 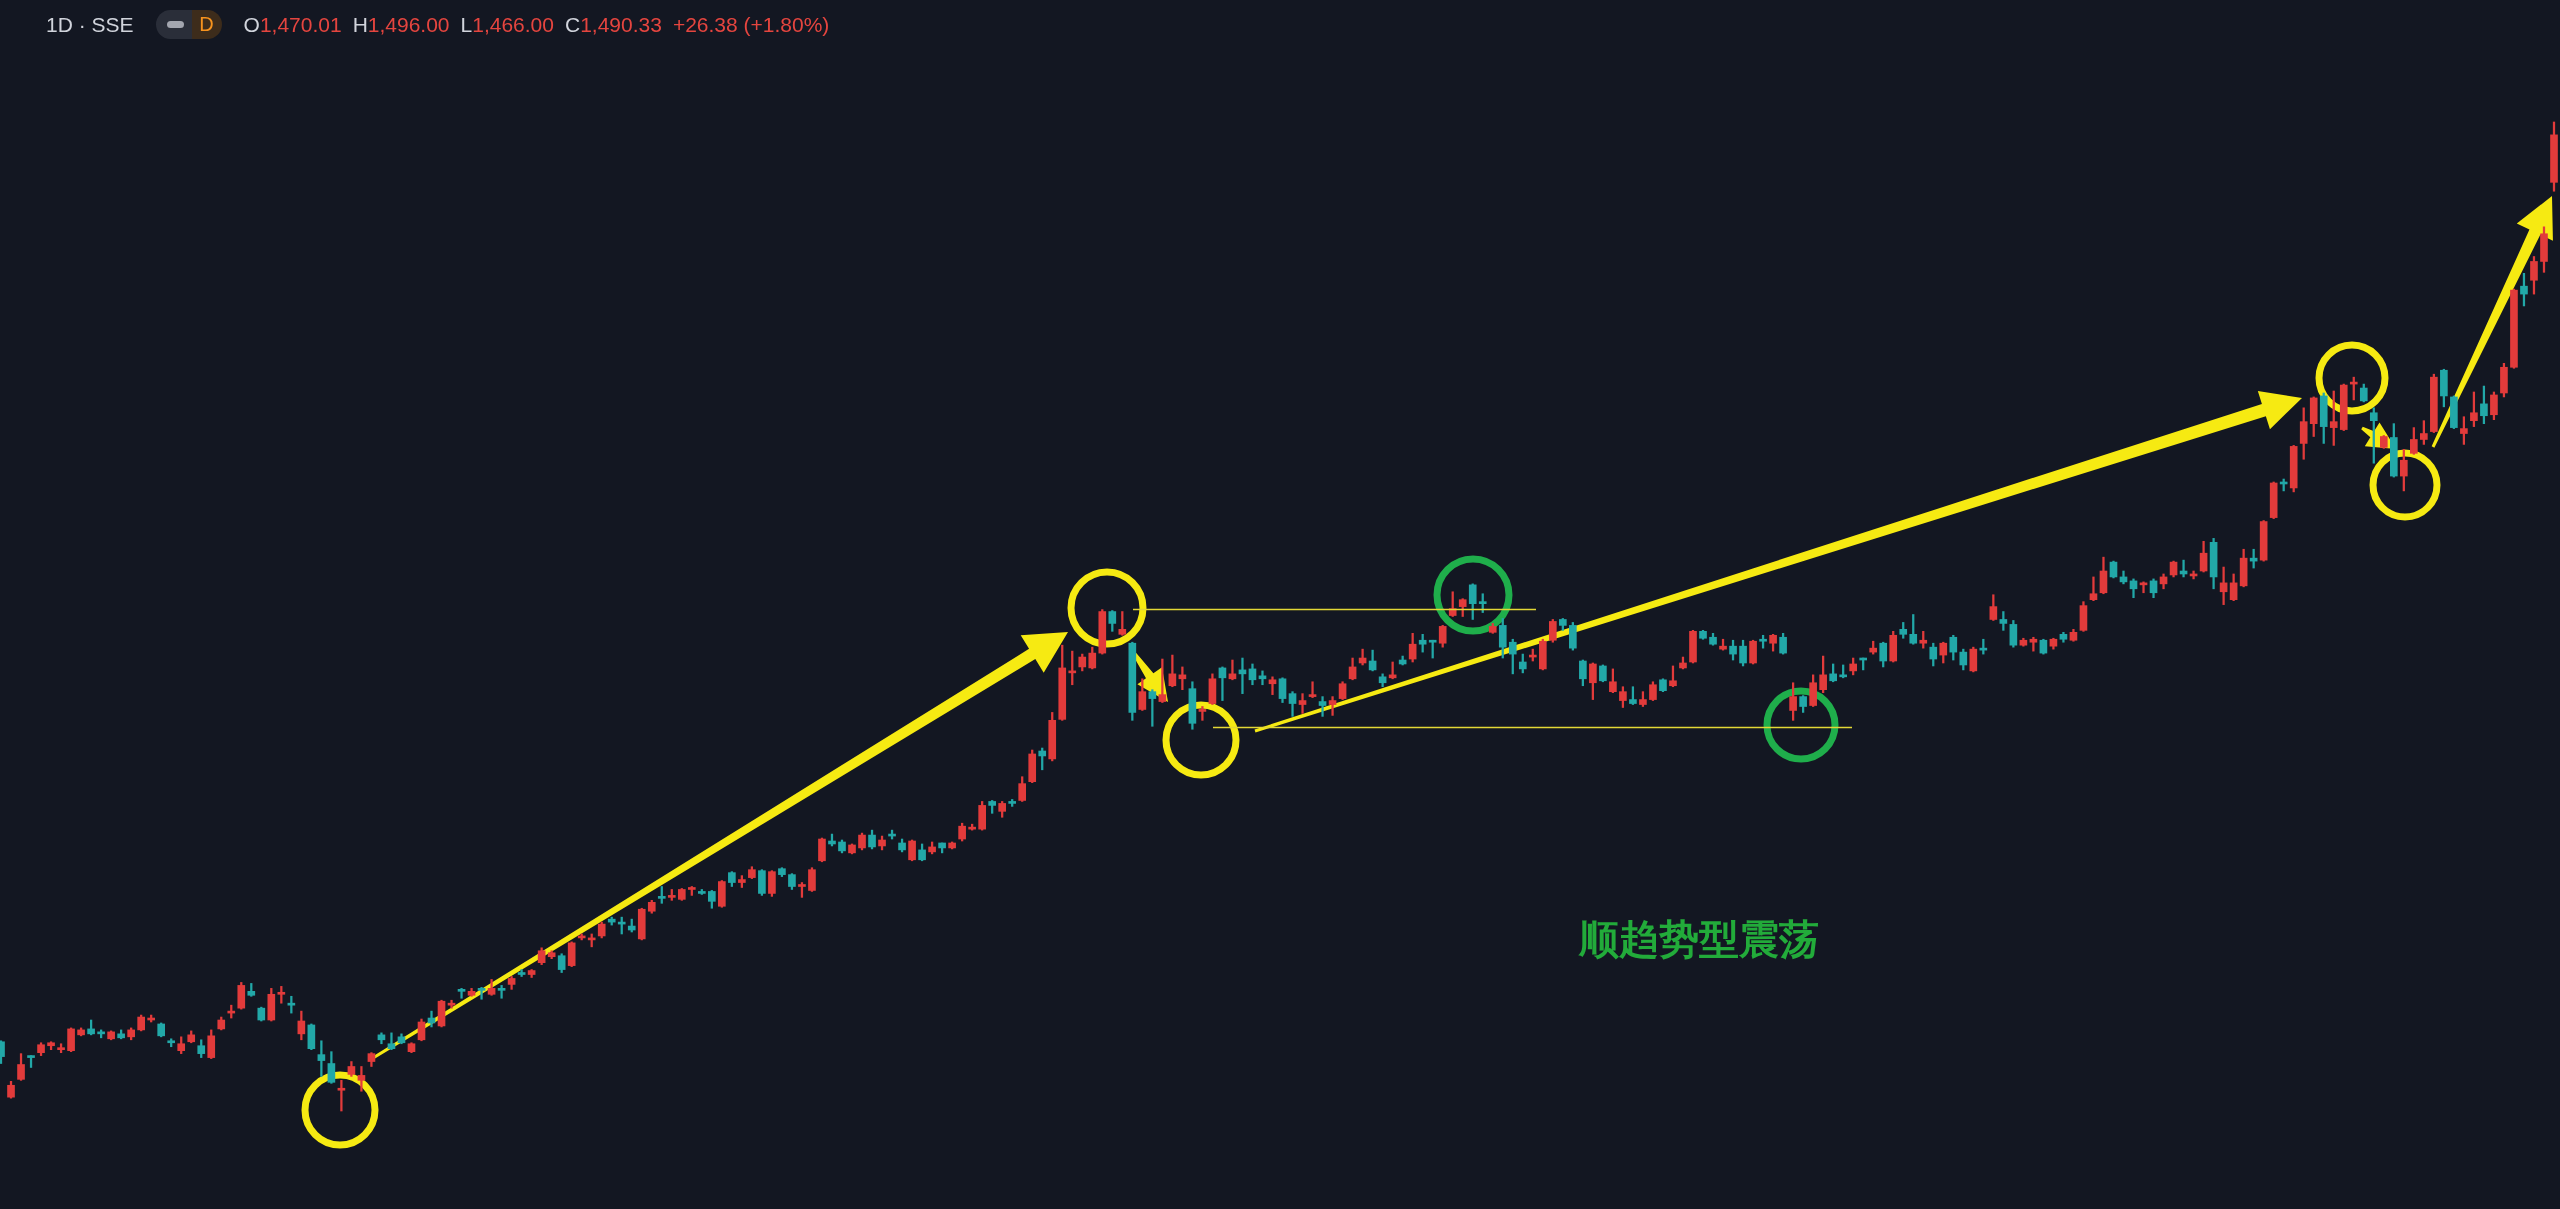 I want to click on text: O1,470.01, so click(x=292, y=24).